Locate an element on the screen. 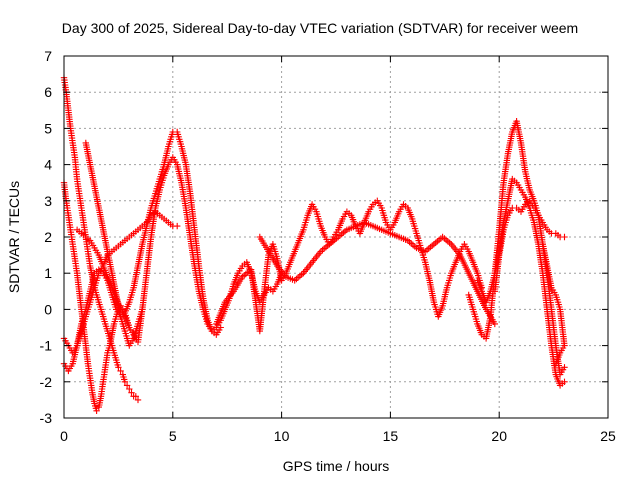 This screenshot has width=640, height=480. series-track-g is located at coordinates (349, 266).